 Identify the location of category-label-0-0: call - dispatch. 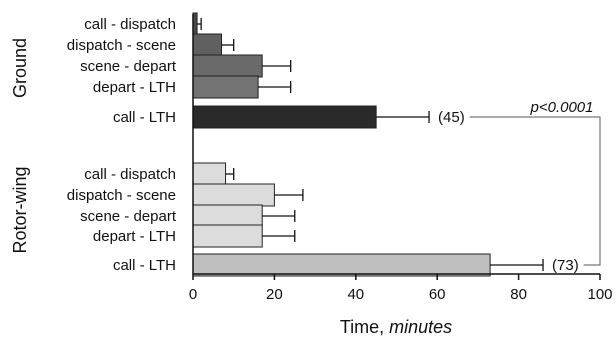
(130, 24).